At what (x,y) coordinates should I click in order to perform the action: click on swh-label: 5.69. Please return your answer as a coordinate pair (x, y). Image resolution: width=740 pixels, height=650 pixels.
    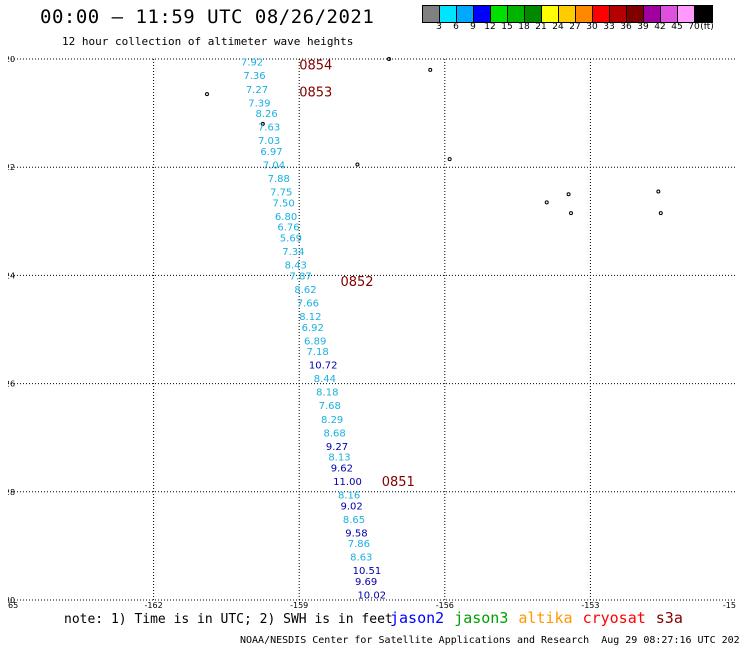
    Looking at the image, I should click on (291, 239).